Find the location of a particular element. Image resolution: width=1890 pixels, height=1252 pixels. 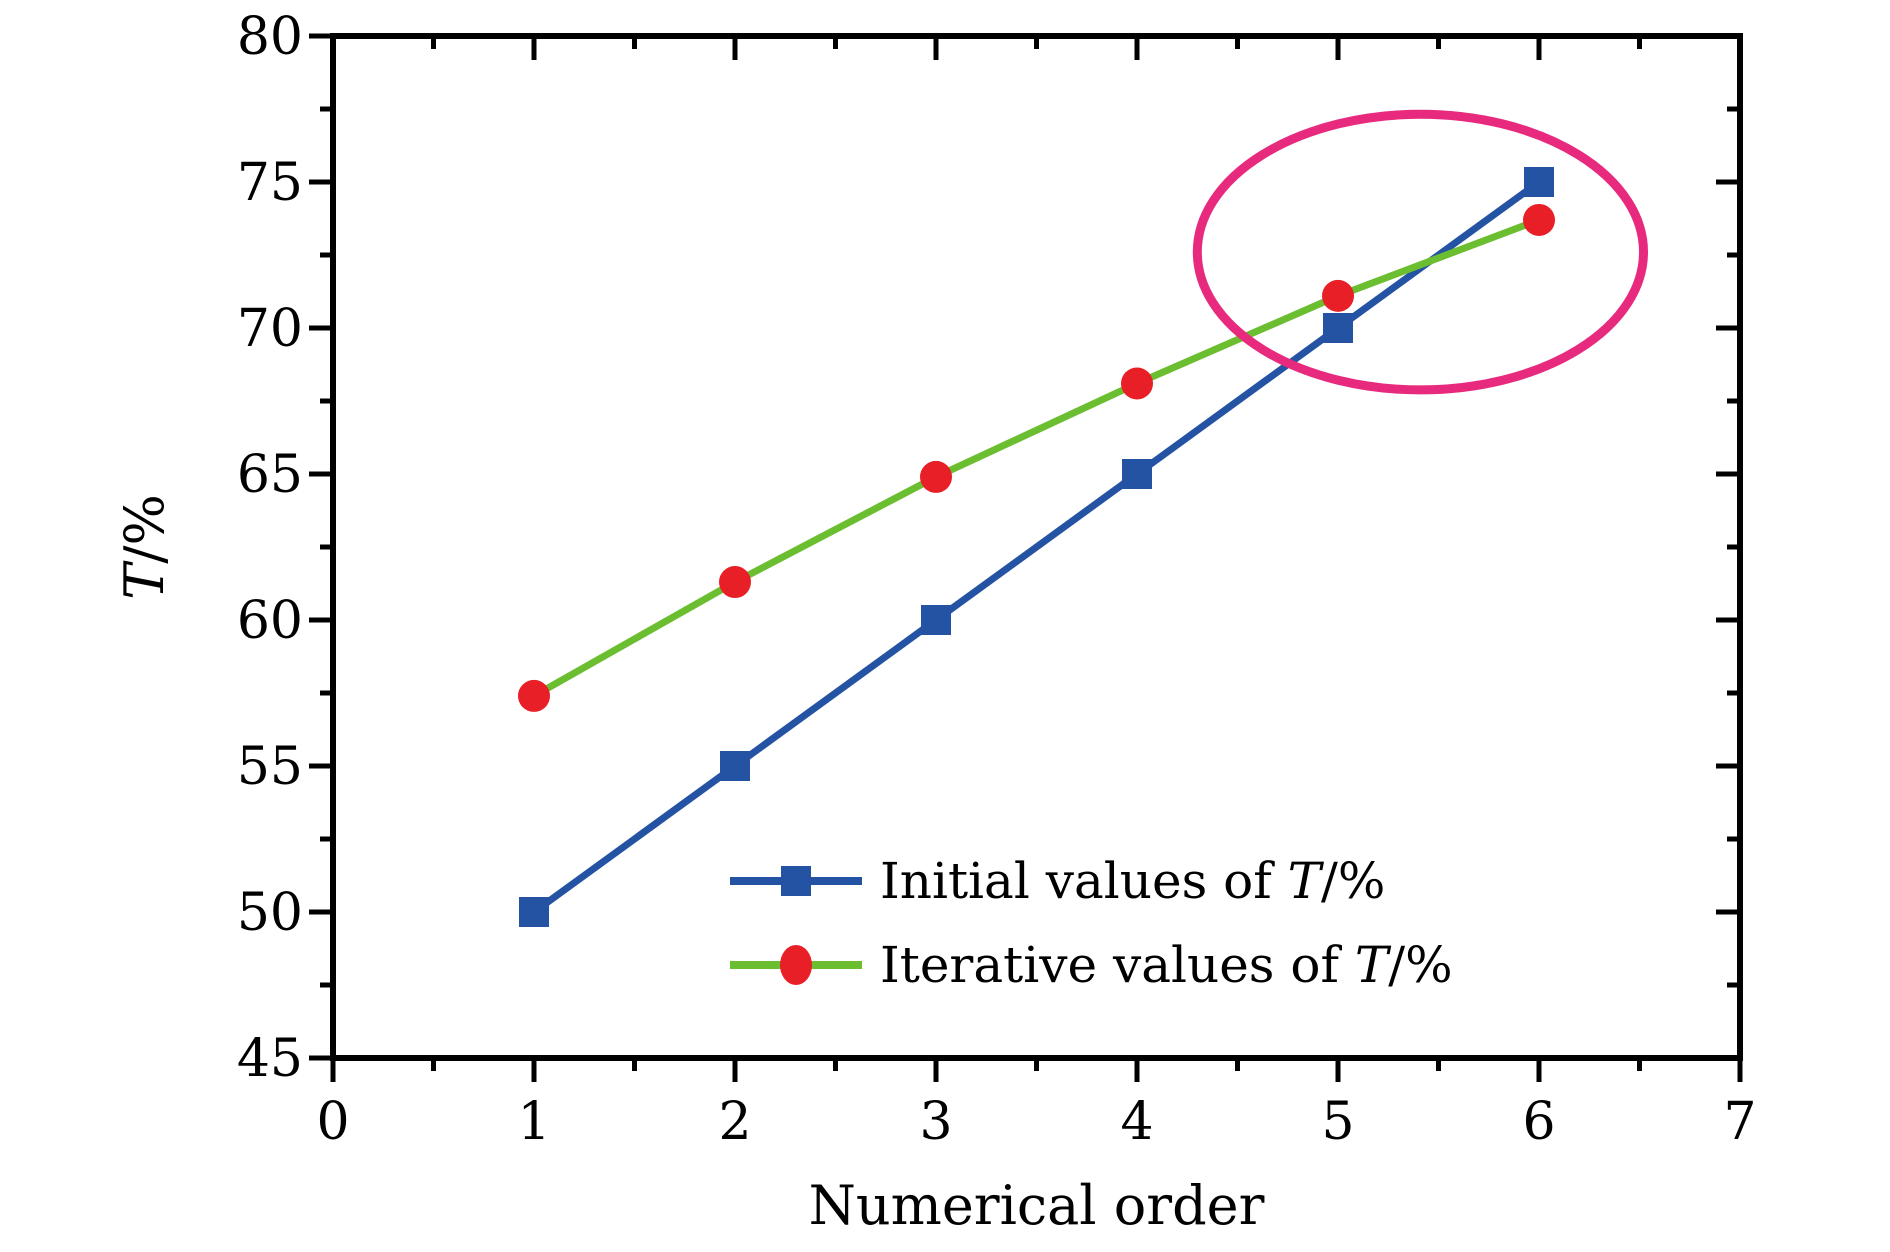

x-tick-label: 6 is located at coordinates (1538, 1122).